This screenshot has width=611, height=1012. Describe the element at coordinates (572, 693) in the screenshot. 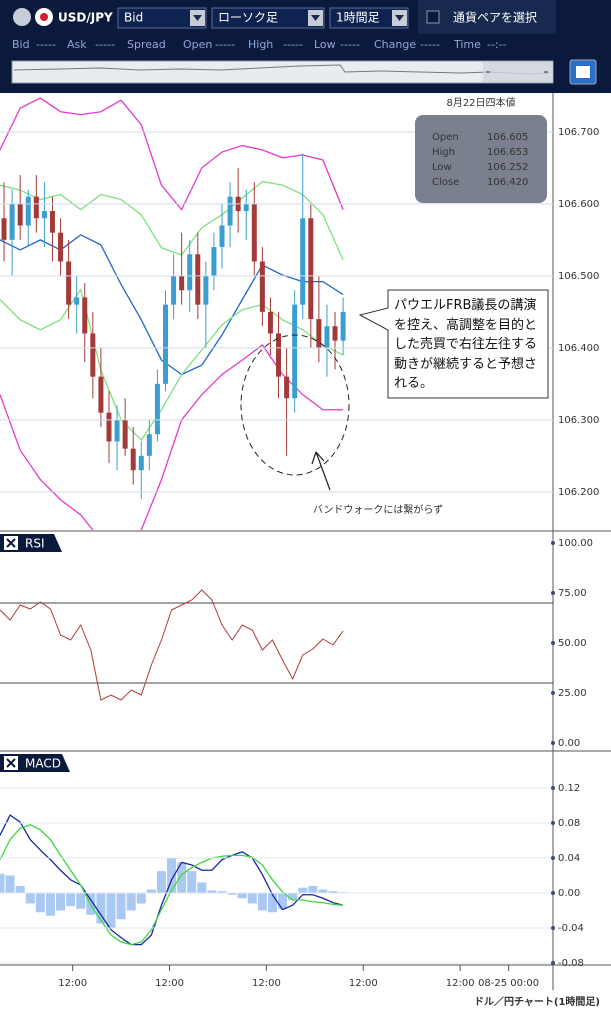

I see `y-tick-label: 25.00` at that location.